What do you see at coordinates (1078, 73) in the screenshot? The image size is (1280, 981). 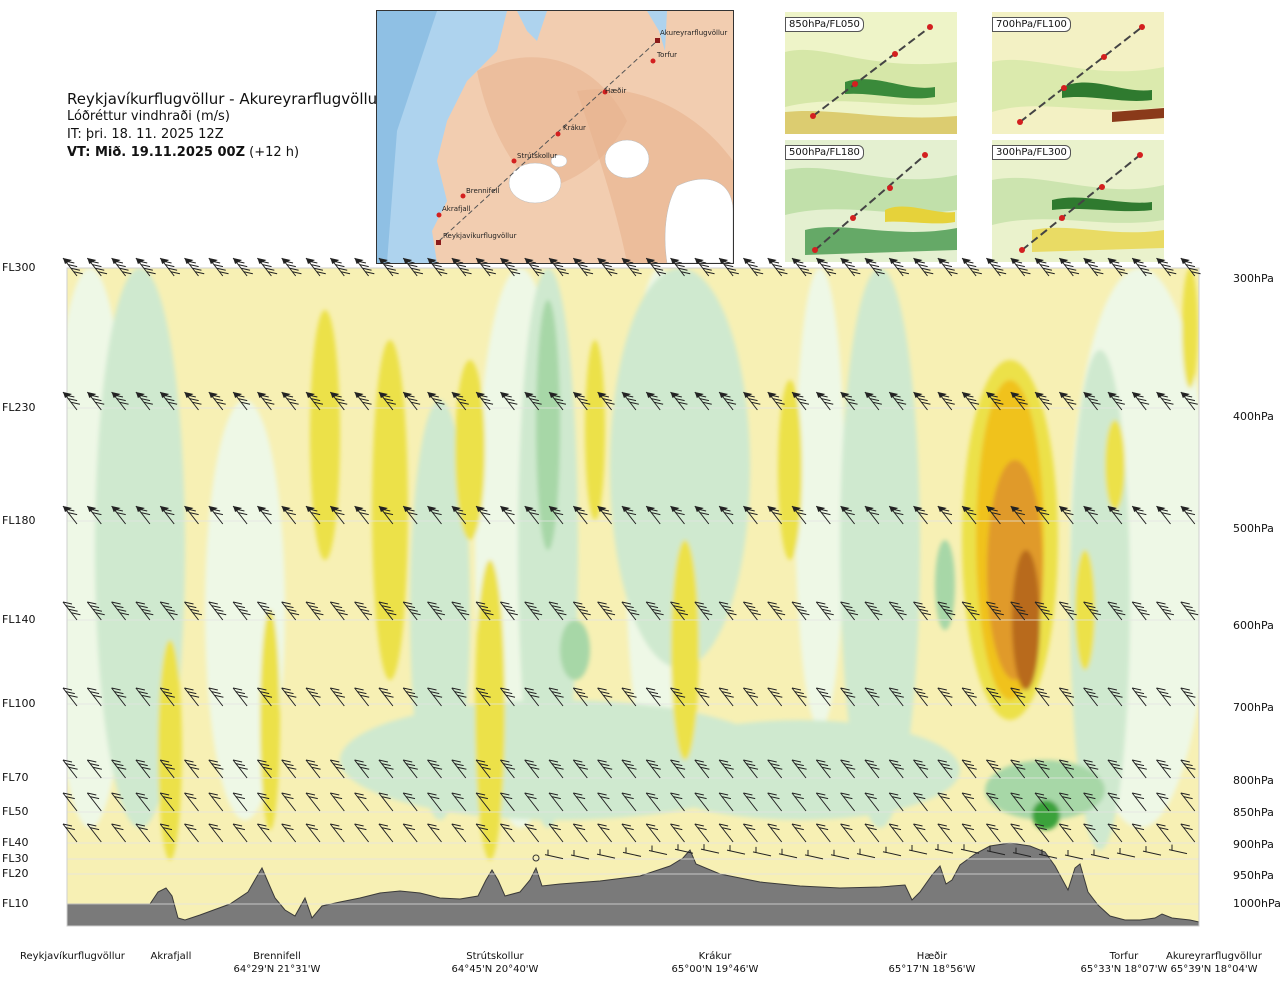 I see `inset-700hpa: 700hPa/FL100` at bounding box center [1078, 73].